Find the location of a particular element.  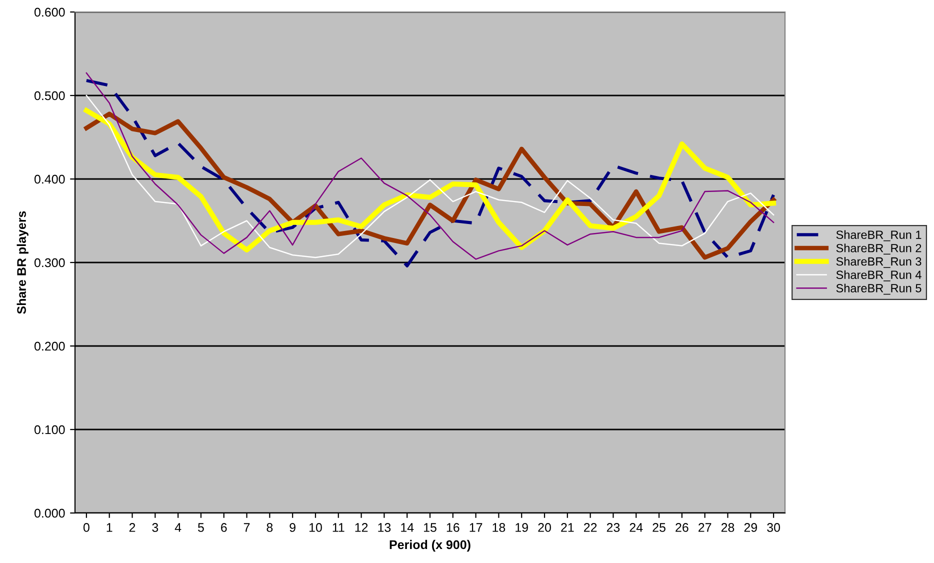

x-tick-label: 14 is located at coordinates (407, 527).